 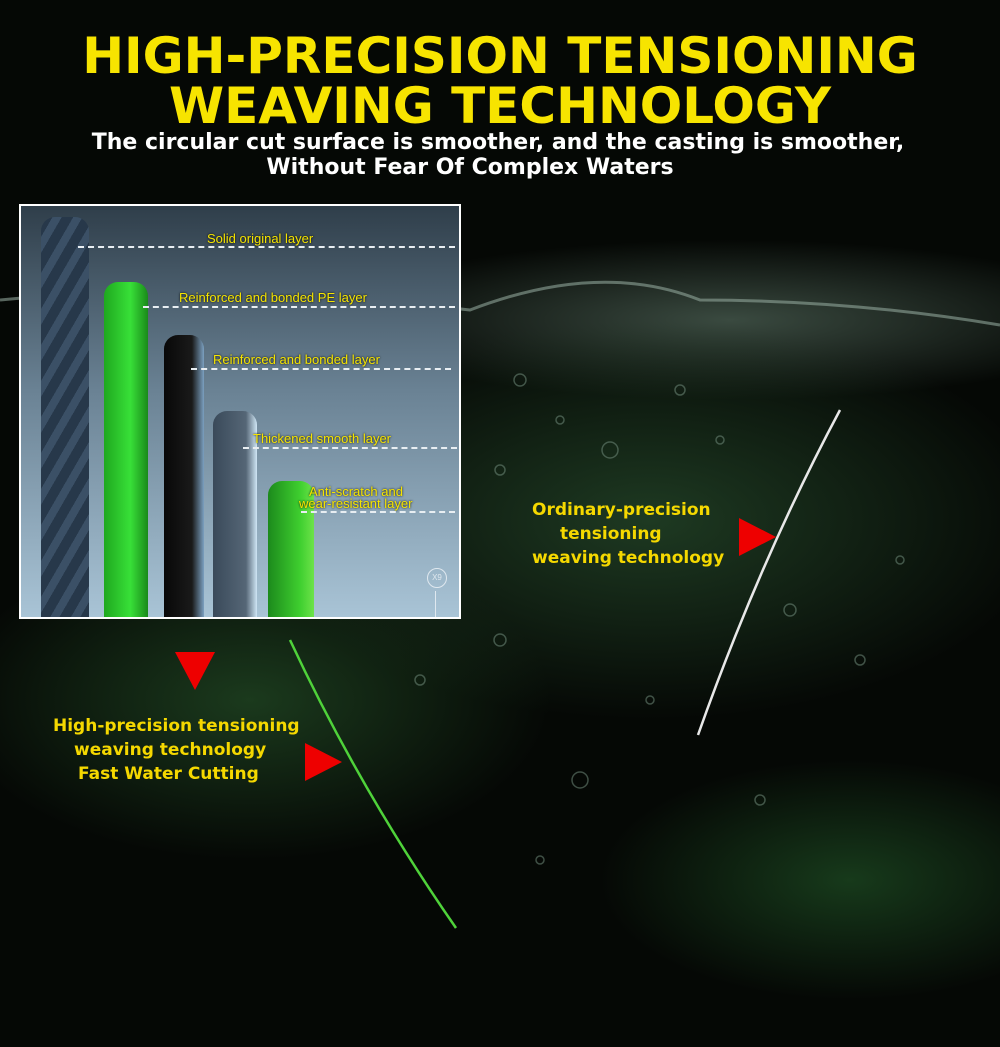 What do you see at coordinates (500, 106) in the screenshot?
I see `title-line-2: WEAVING TECHNOLOGY` at bounding box center [500, 106].